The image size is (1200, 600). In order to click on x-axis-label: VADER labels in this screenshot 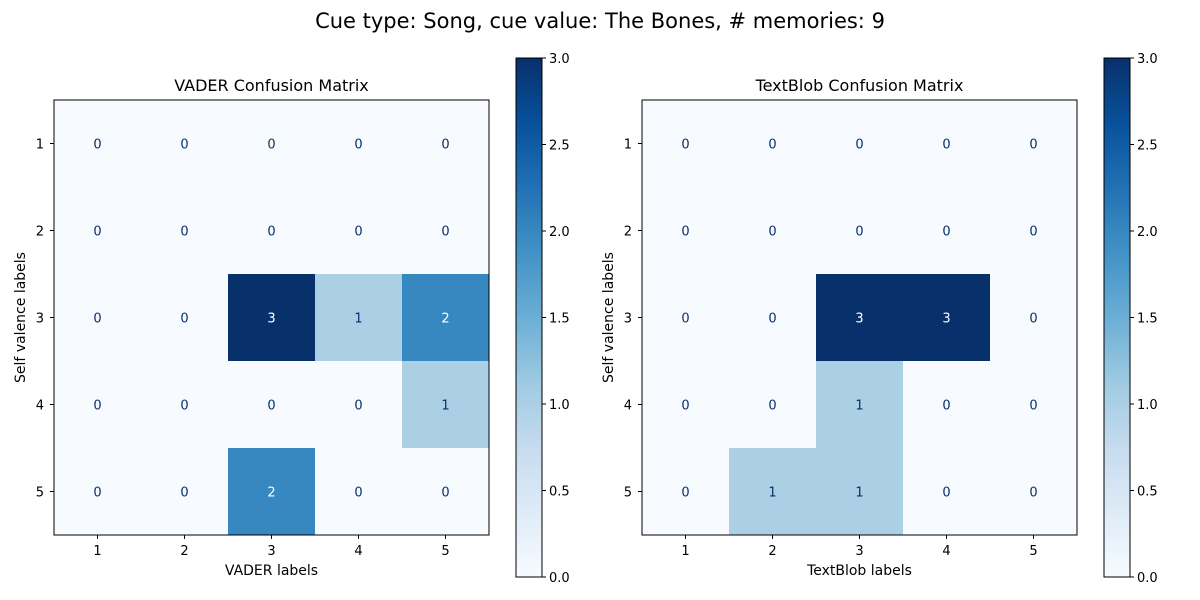, I will do `click(271, 571)`.